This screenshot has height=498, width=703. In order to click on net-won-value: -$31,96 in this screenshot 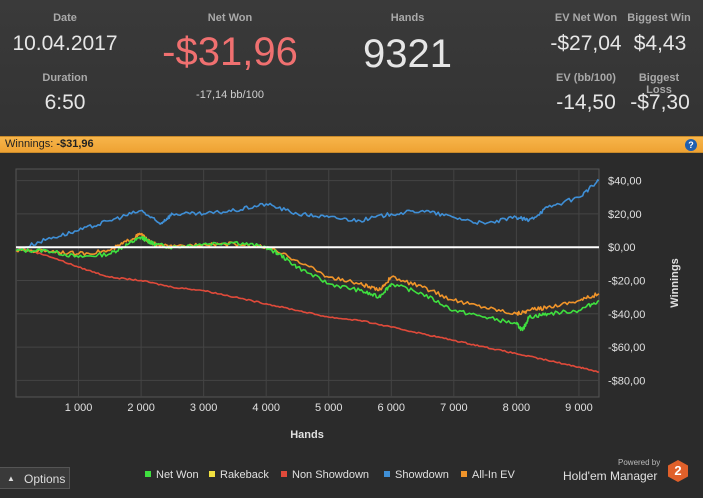, I will do `click(230, 52)`.